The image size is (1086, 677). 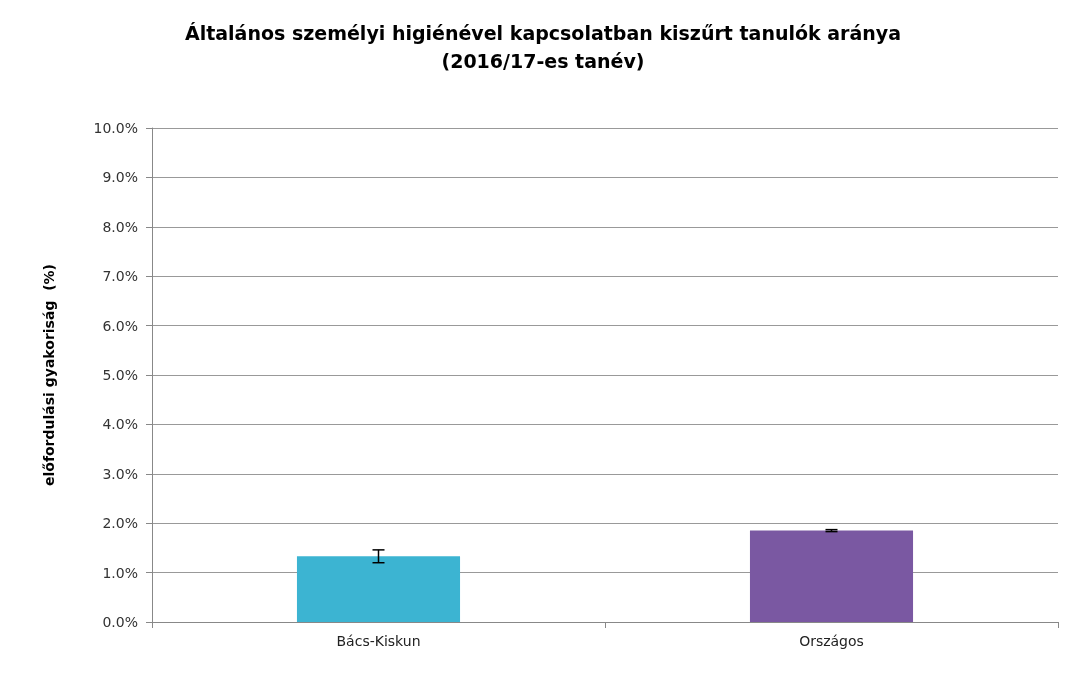 I want to click on y-tick-label: 4.0%, so click(x=120, y=424).